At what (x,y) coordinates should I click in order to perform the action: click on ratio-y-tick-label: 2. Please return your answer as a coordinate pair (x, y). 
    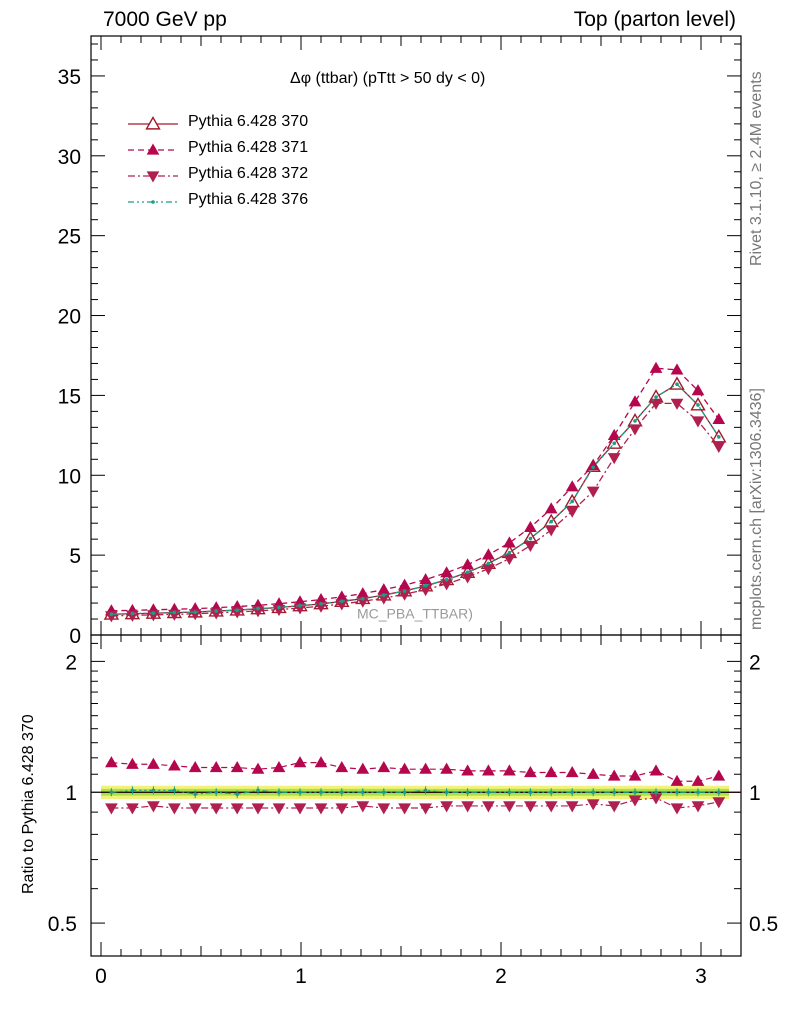
    Looking at the image, I should click on (71, 662).